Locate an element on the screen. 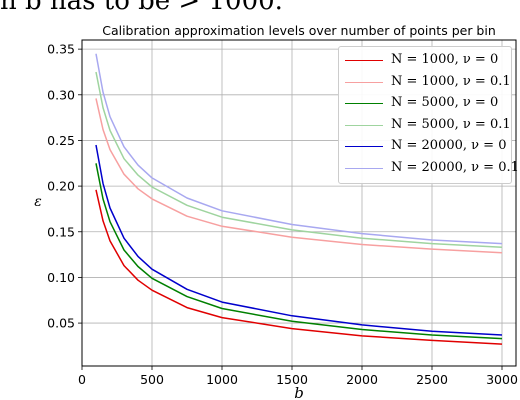 The image size is (520, 400). legend-label: N = 20000, ν = 0 is located at coordinates (449, 145).